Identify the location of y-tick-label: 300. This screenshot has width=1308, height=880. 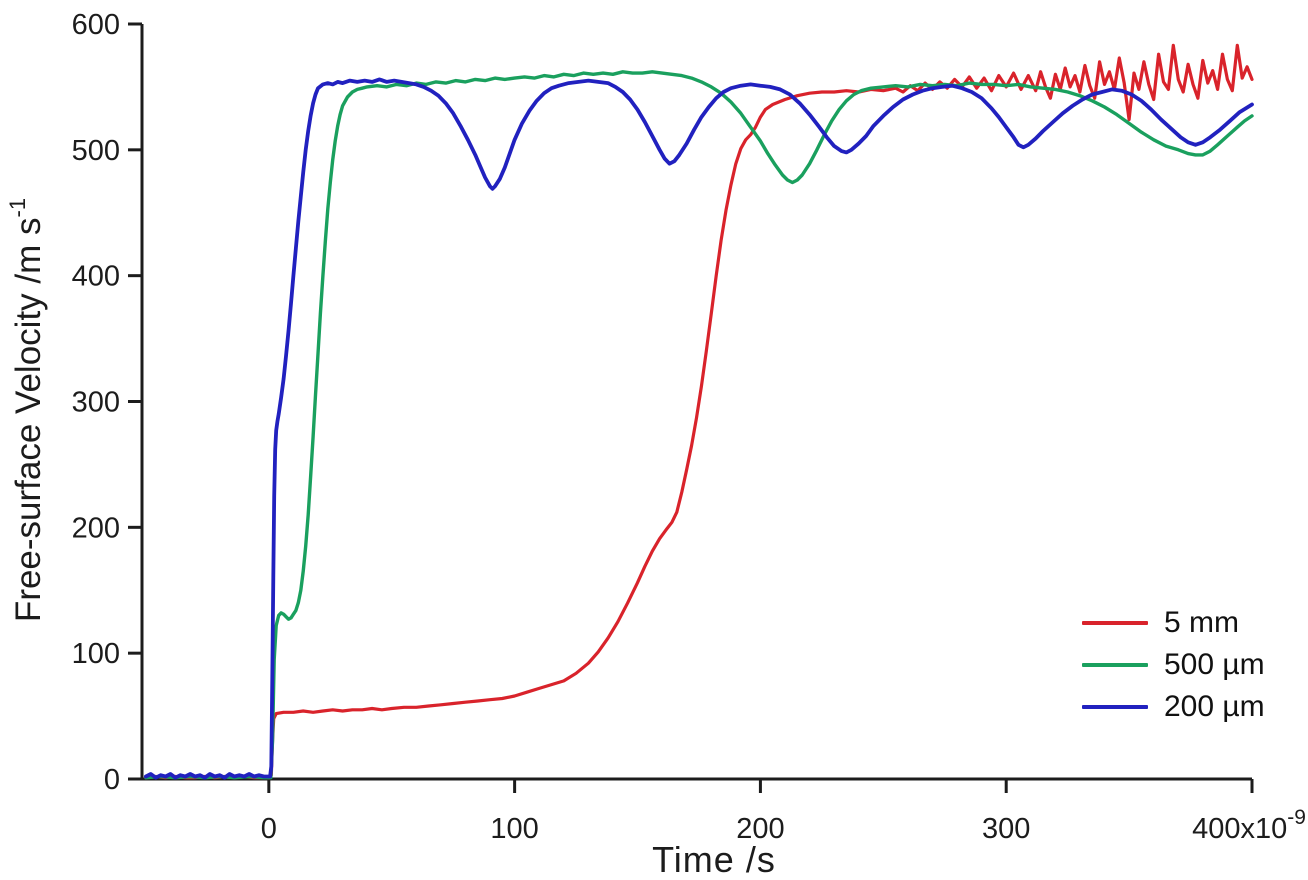
(96, 403).